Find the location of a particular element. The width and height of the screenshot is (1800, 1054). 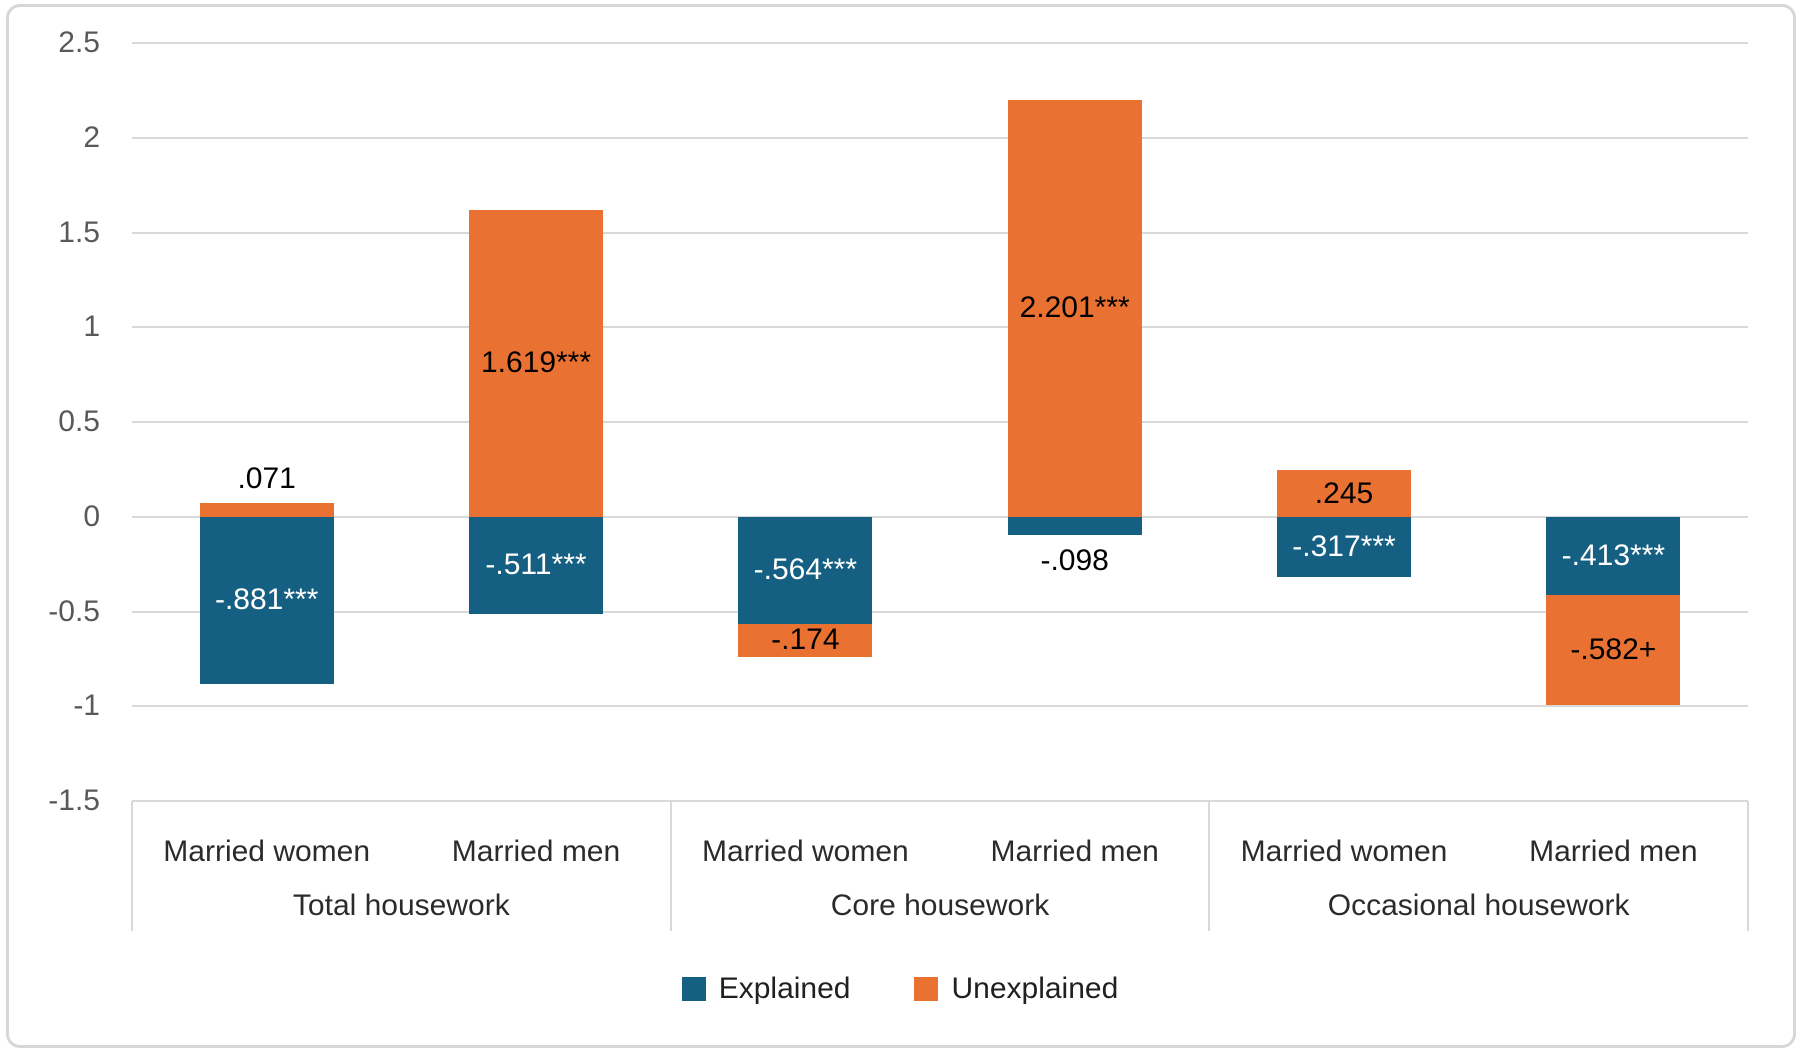

y-axis-tick-label: -0.5 is located at coordinates (74, 611).